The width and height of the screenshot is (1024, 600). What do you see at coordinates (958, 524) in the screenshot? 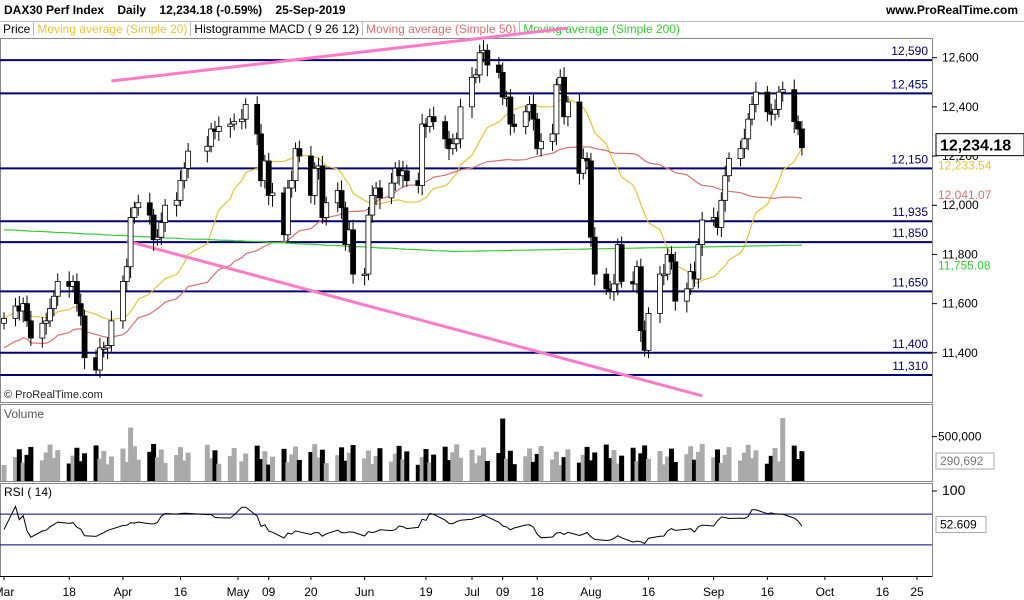
I see `rsi-last-value: 52.609` at bounding box center [958, 524].